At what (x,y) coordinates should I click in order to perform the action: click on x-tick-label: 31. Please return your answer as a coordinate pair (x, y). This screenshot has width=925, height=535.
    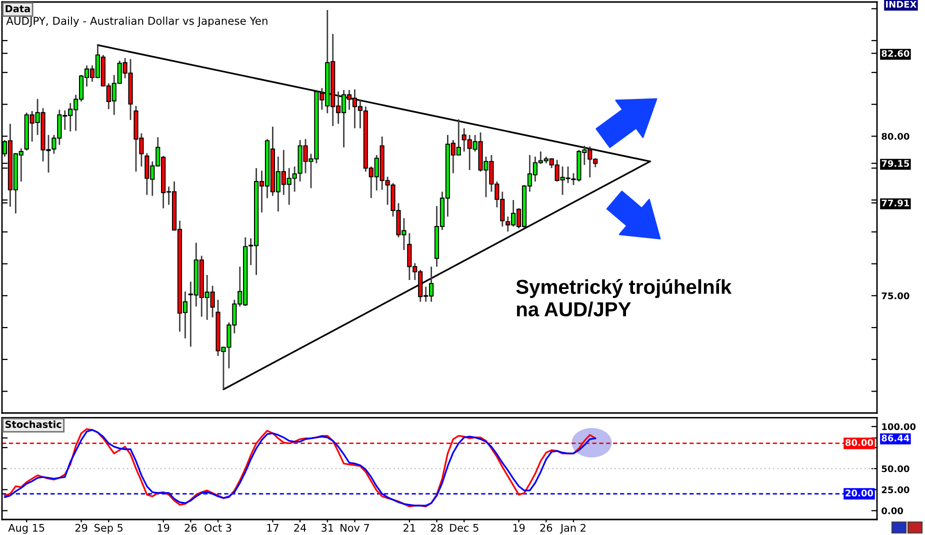
    Looking at the image, I should click on (328, 528).